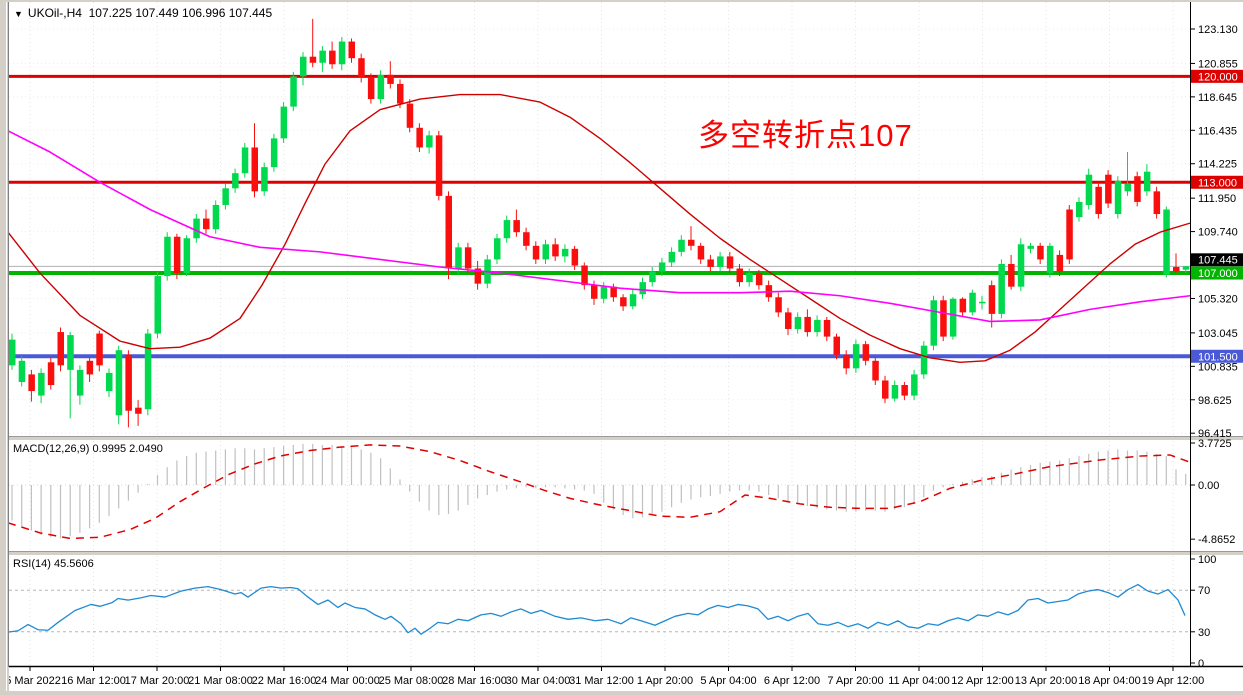 The width and height of the screenshot is (1243, 695). Describe the element at coordinates (1218, 274) in the screenshot. I see `price-level-label: 107.000` at that location.